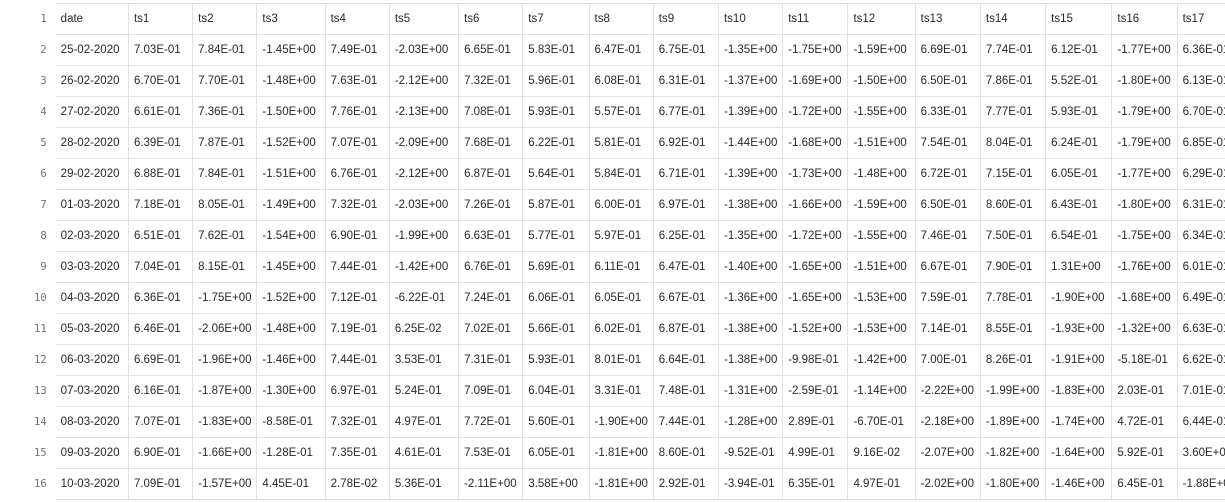  I want to click on table-cell: 6.92E-01, so click(685, 143).